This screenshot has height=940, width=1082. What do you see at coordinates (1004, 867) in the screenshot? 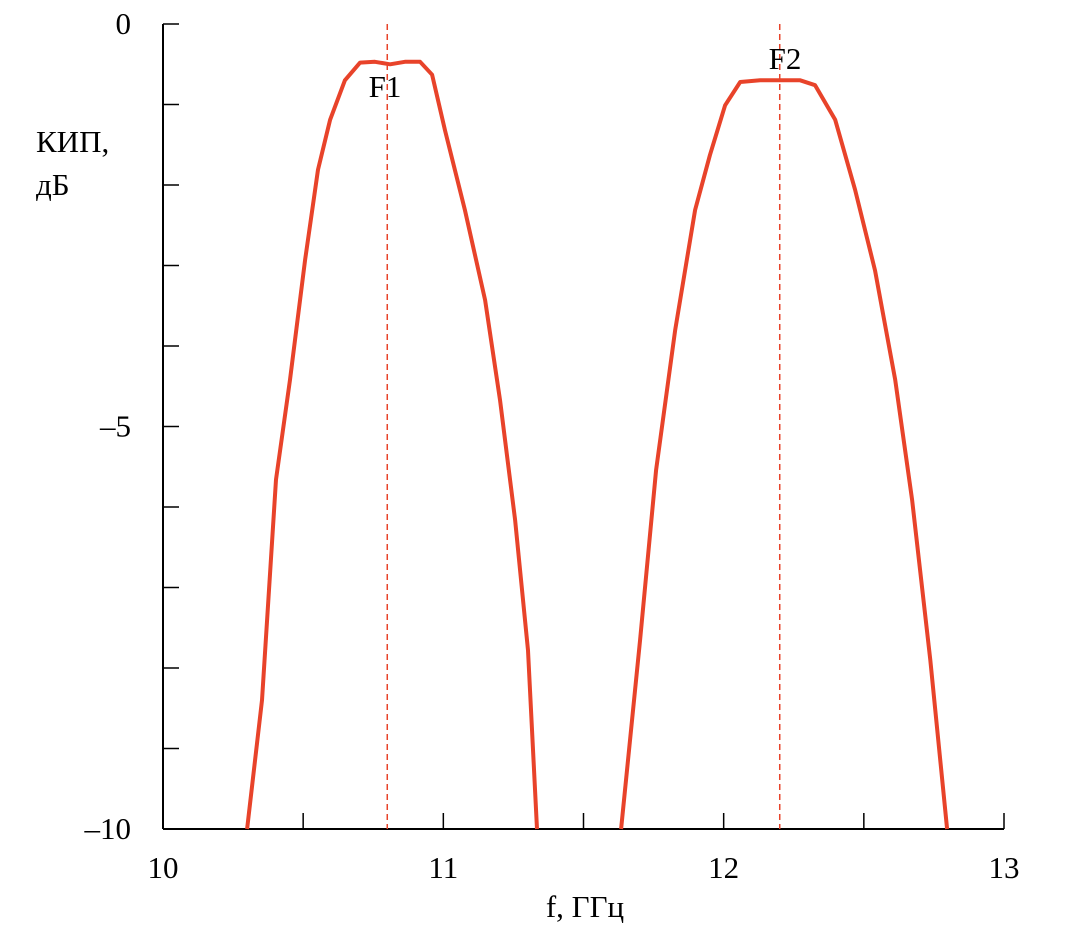
I see `x-tick-label: 13` at bounding box center [1004, 867].